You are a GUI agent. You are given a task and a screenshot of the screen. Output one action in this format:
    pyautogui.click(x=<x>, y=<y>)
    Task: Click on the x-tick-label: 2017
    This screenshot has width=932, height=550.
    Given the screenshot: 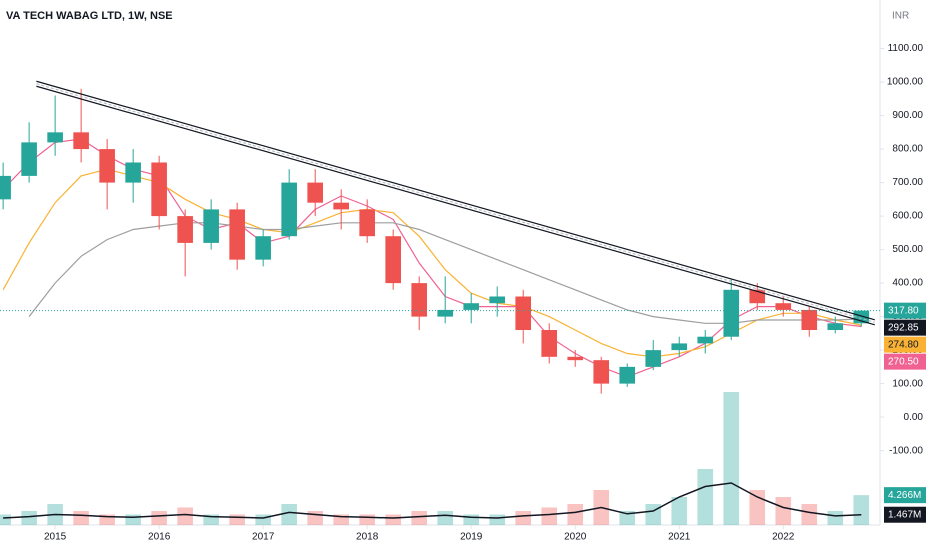 What is the action you would take?
    pyautogui.click(x=263, y=537)
    